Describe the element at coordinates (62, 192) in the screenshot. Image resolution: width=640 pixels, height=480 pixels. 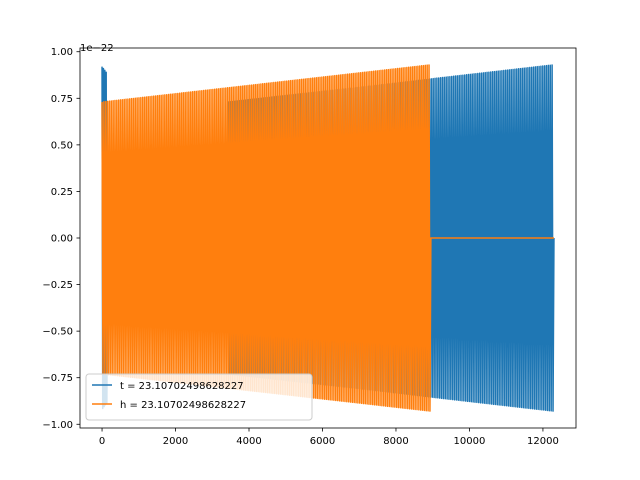
I see `y-tick-label: 0.25` at that location.